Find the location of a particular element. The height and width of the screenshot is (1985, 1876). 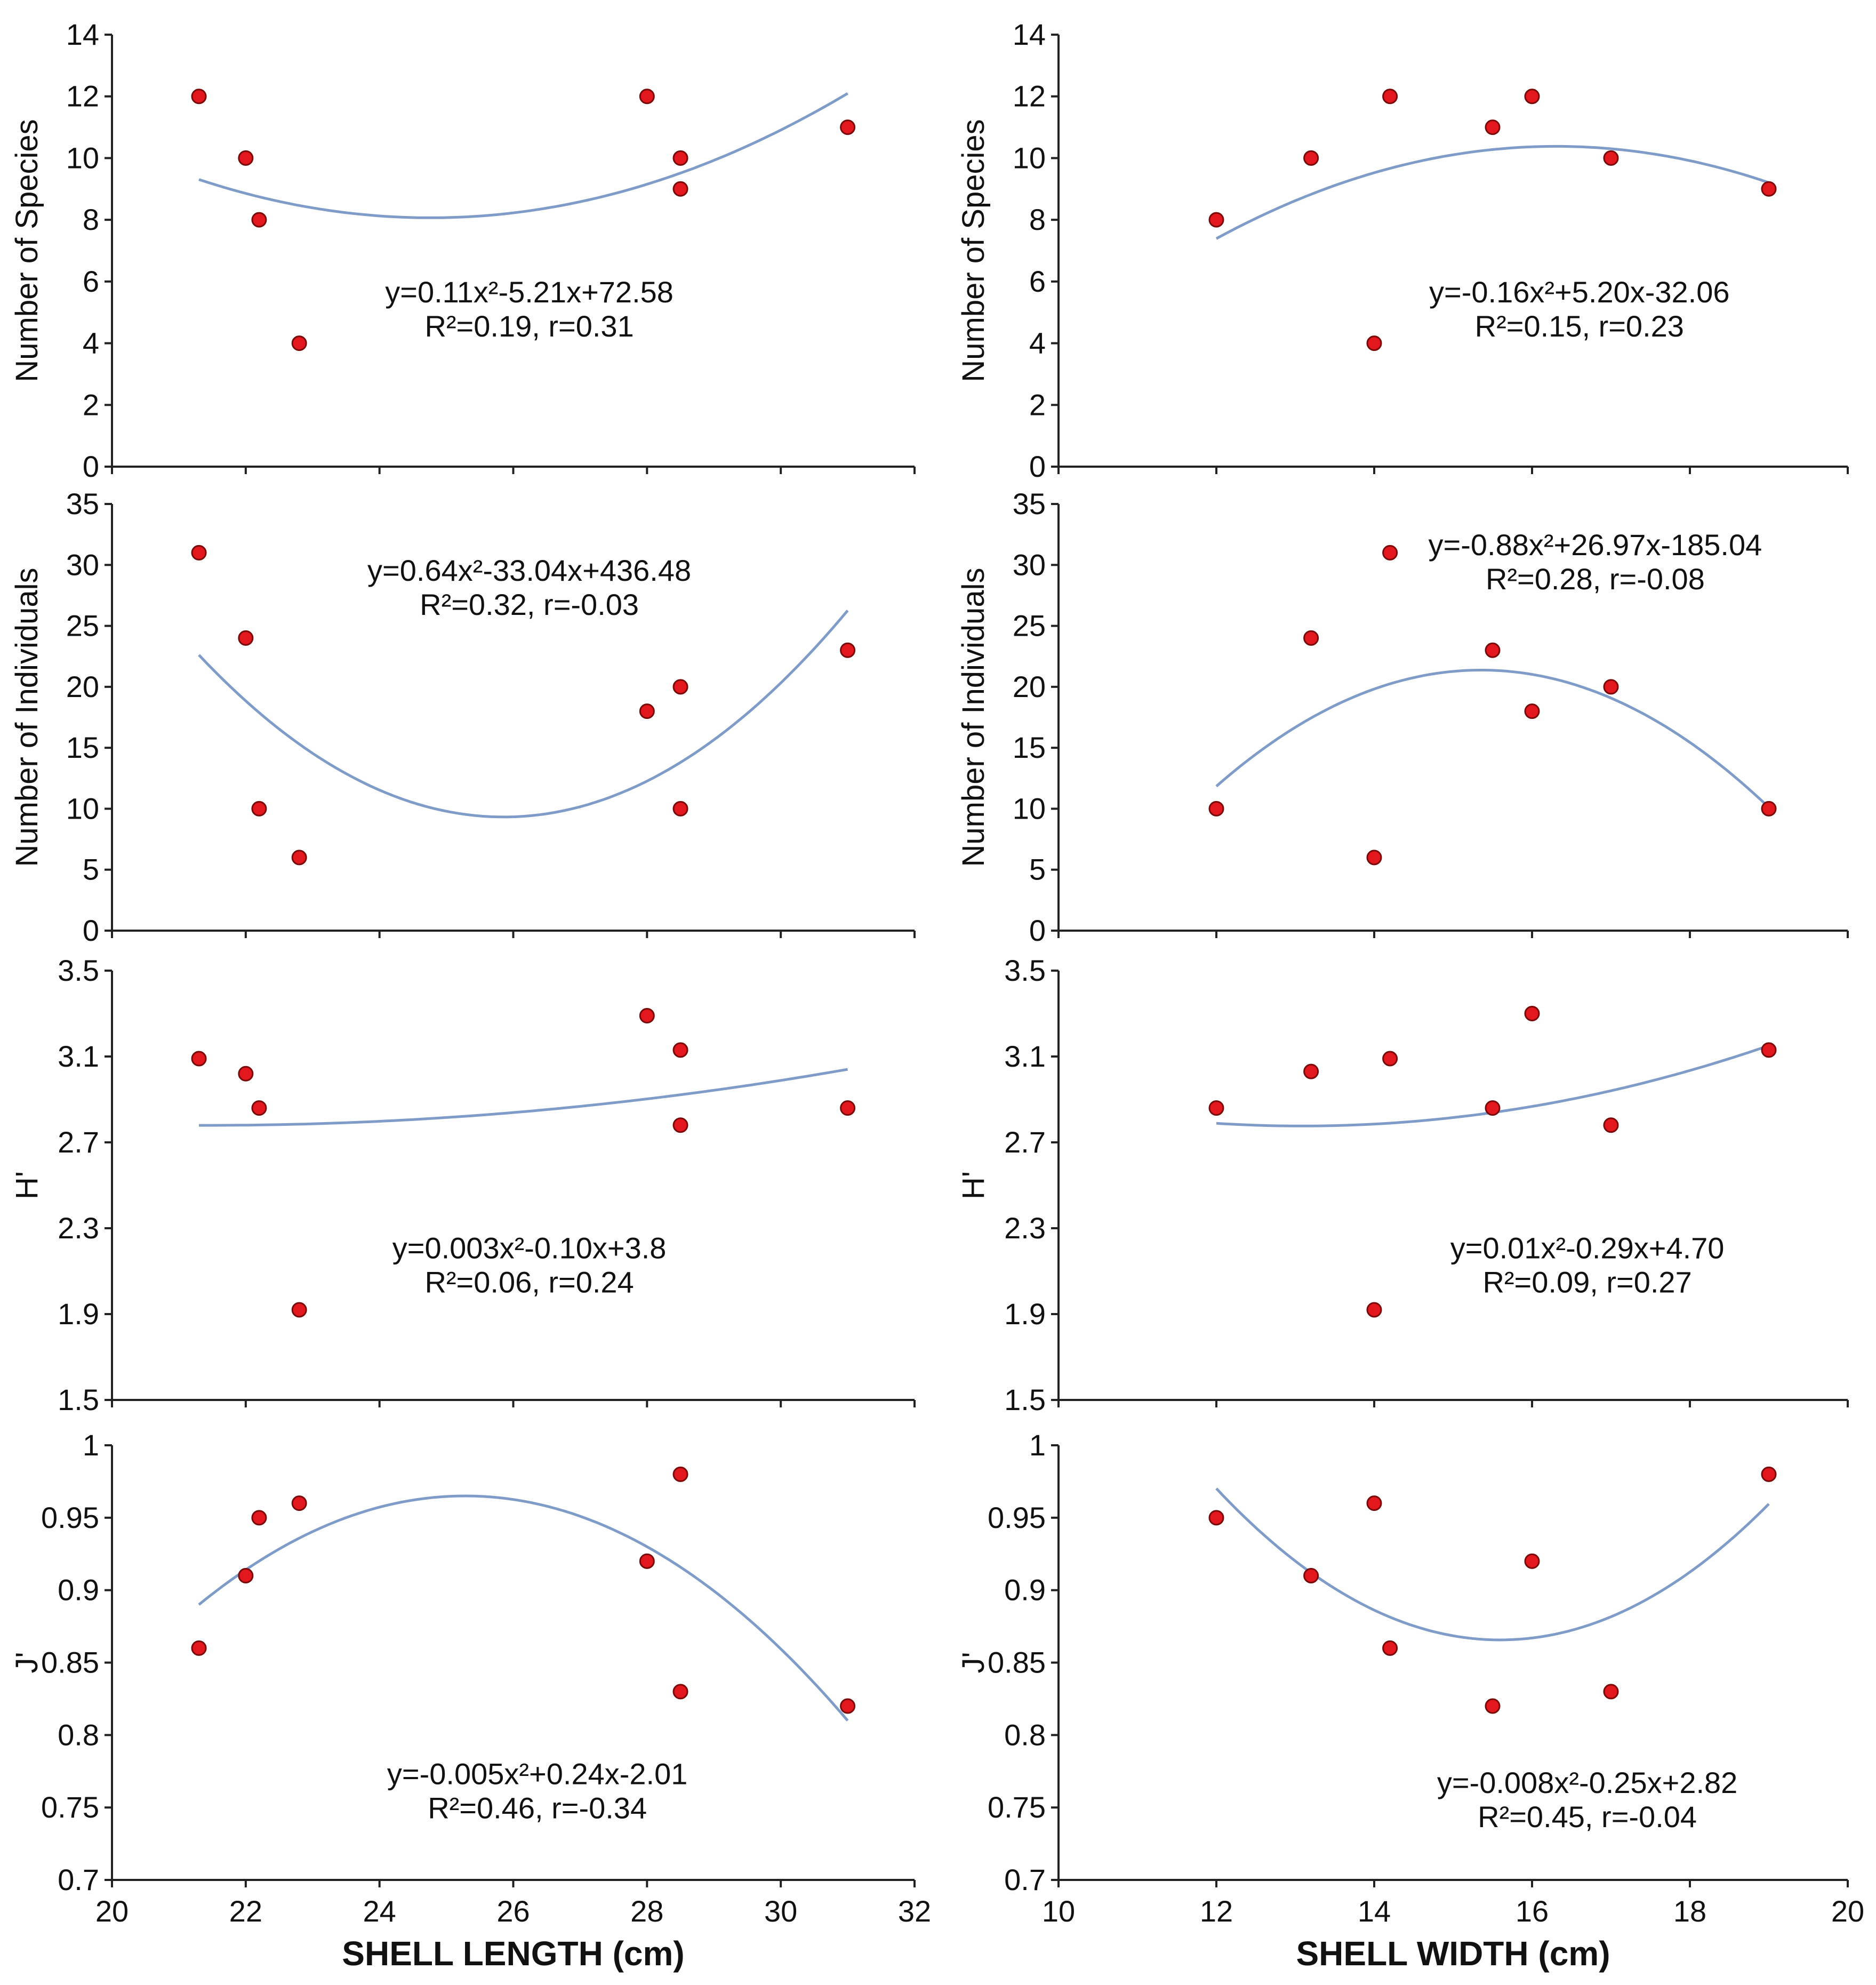

x-tick-label: 32 is located at coordinates (914, 1911).